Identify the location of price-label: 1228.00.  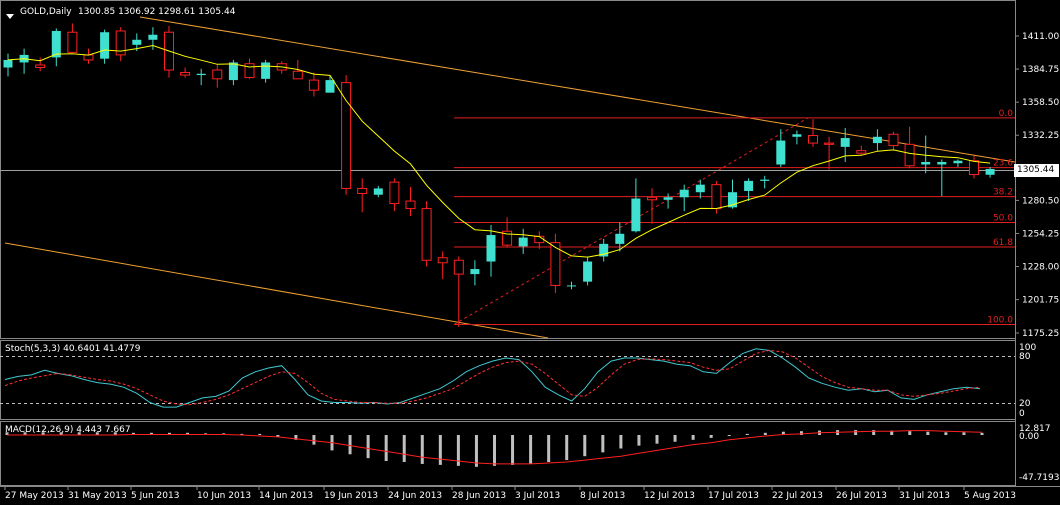
(1040, 268).